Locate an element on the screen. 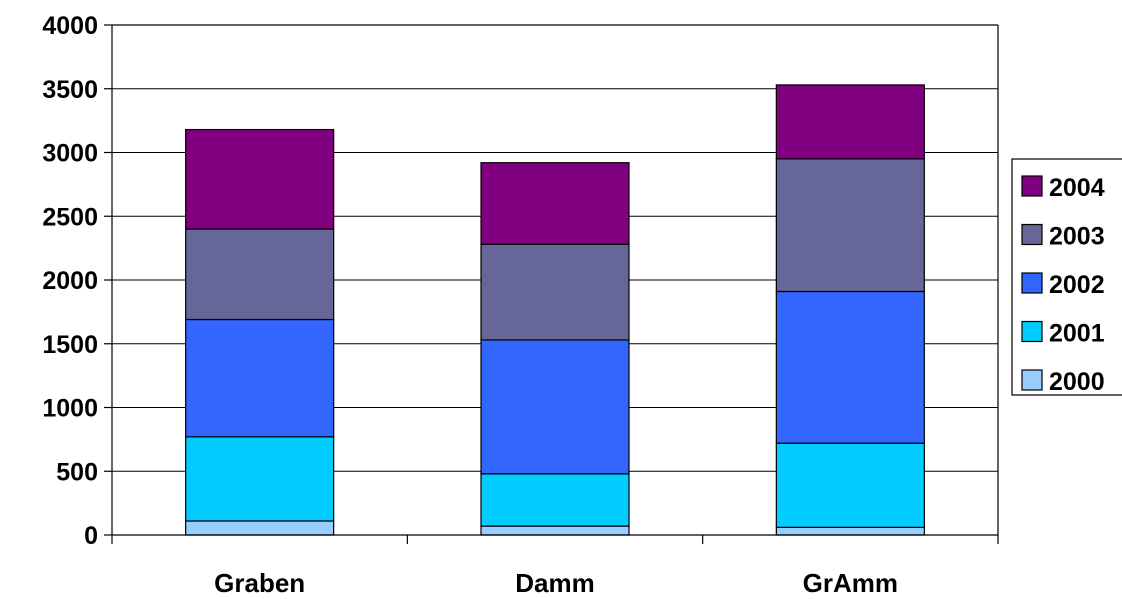 The width and height of the screenshot is (1122, 599). legend-swatch-2002 is located at coordinates (1032, 283).